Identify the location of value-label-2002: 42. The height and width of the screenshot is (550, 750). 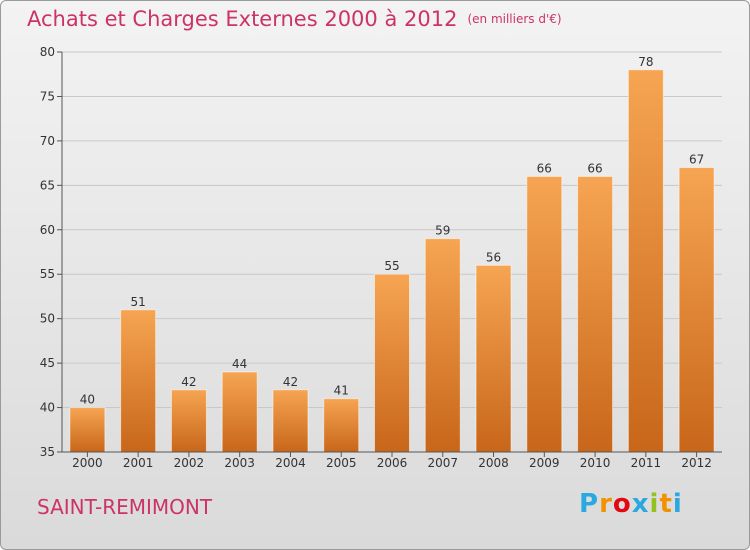
(188, 382).